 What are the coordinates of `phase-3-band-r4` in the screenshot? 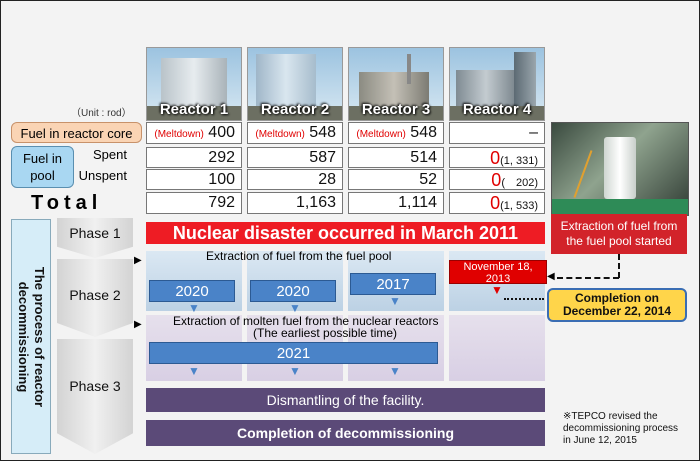 It's located at (497, 348).